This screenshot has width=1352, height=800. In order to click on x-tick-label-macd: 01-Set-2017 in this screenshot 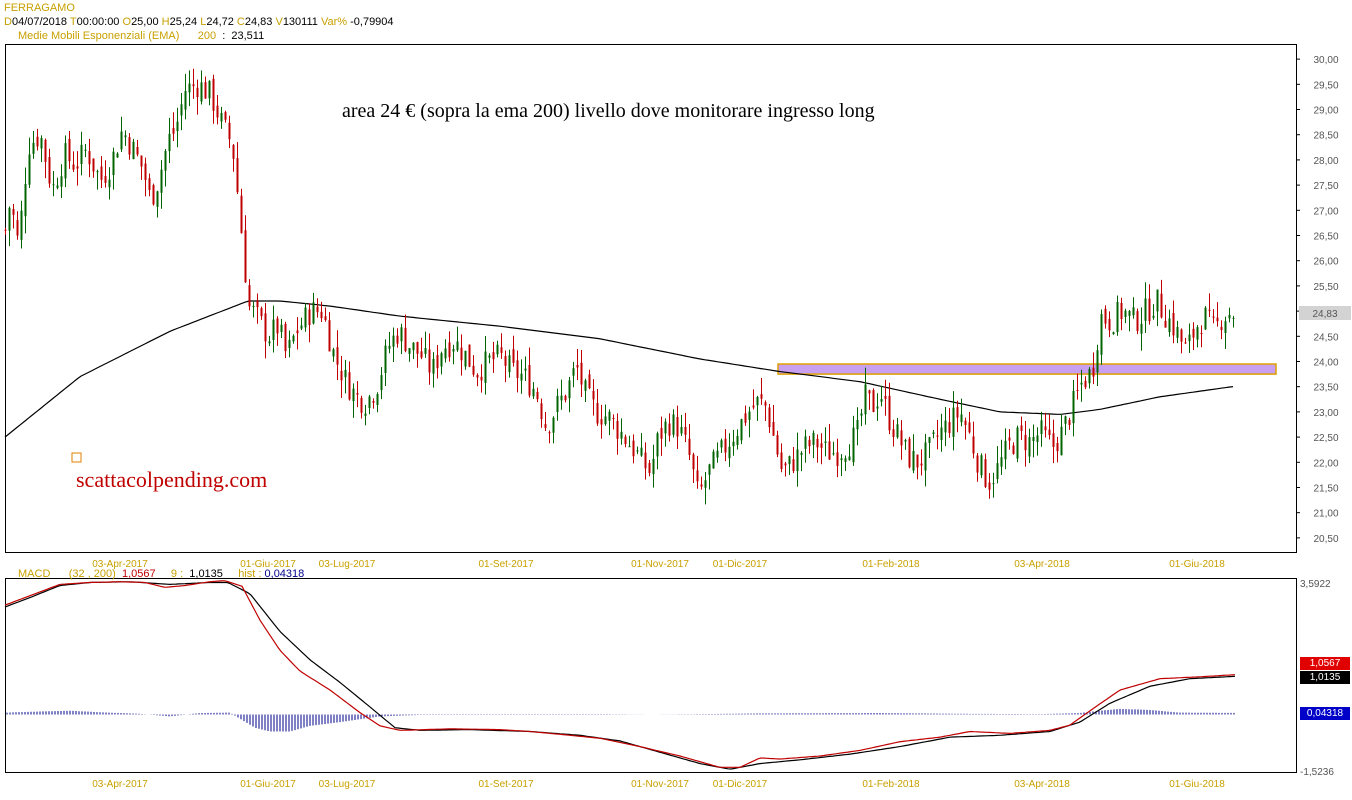, I will do `click(505, 784)`.